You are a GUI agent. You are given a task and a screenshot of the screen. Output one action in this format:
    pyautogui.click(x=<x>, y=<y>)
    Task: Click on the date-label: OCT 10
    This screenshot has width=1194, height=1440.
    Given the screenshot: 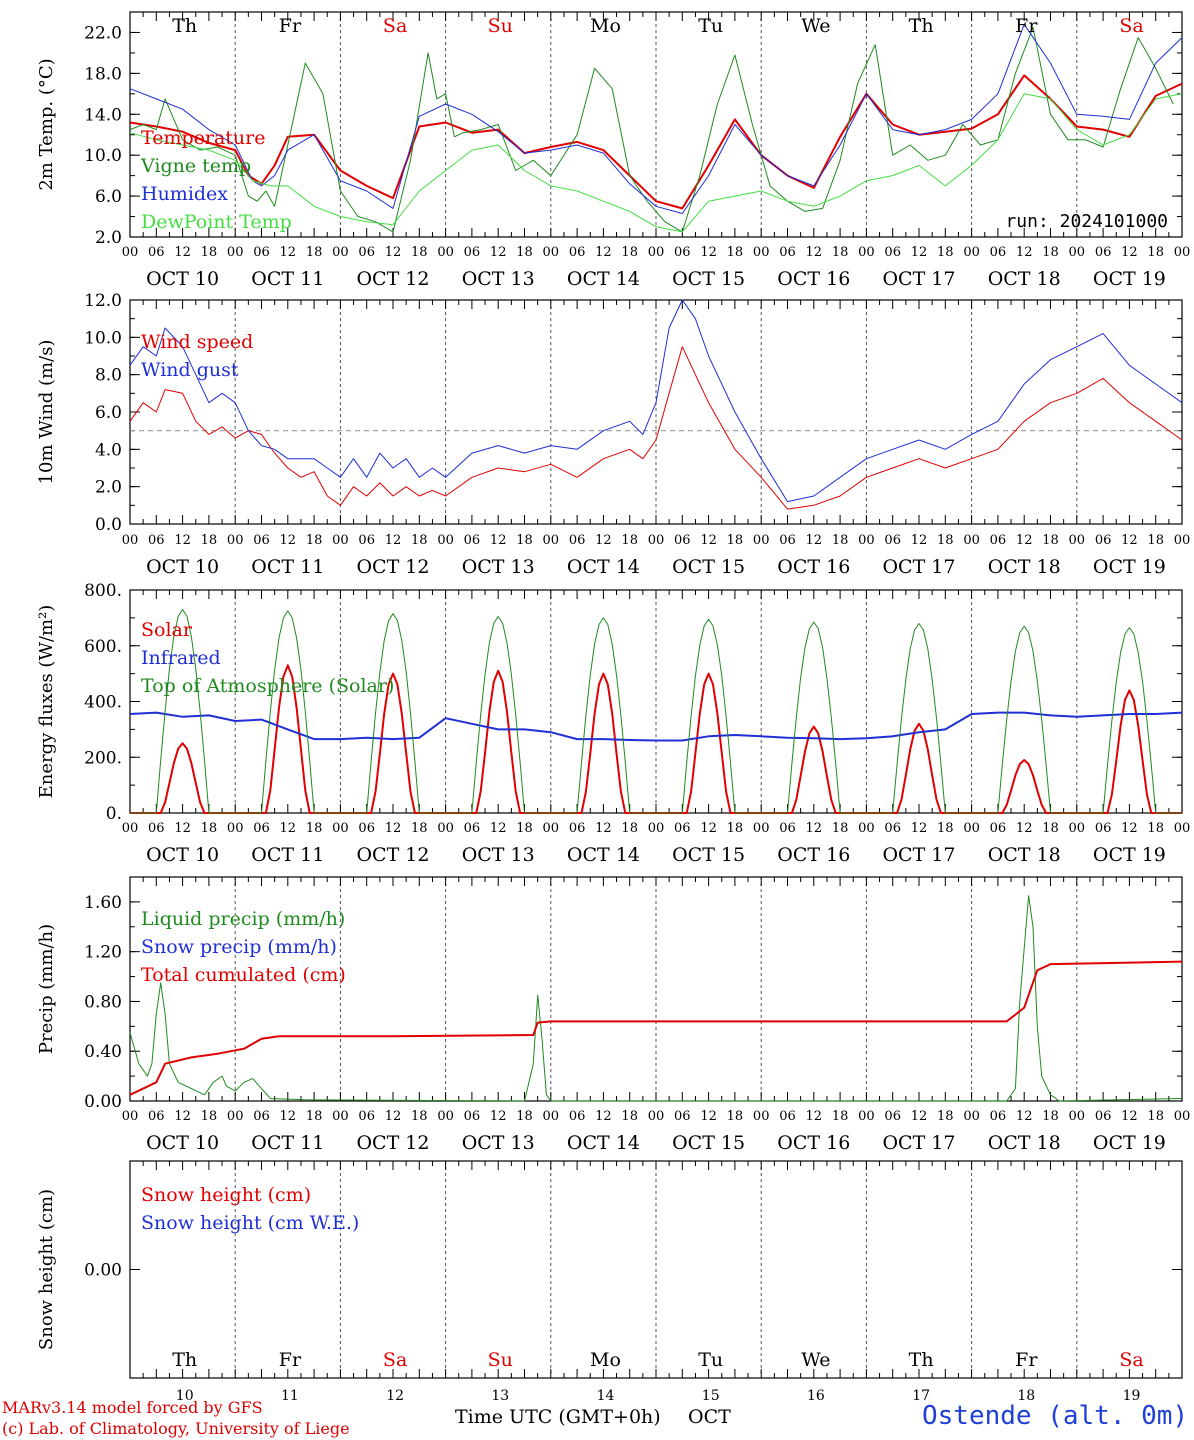 What is the action you would take?
    pyautogui.click(x=182, y=1143)
    